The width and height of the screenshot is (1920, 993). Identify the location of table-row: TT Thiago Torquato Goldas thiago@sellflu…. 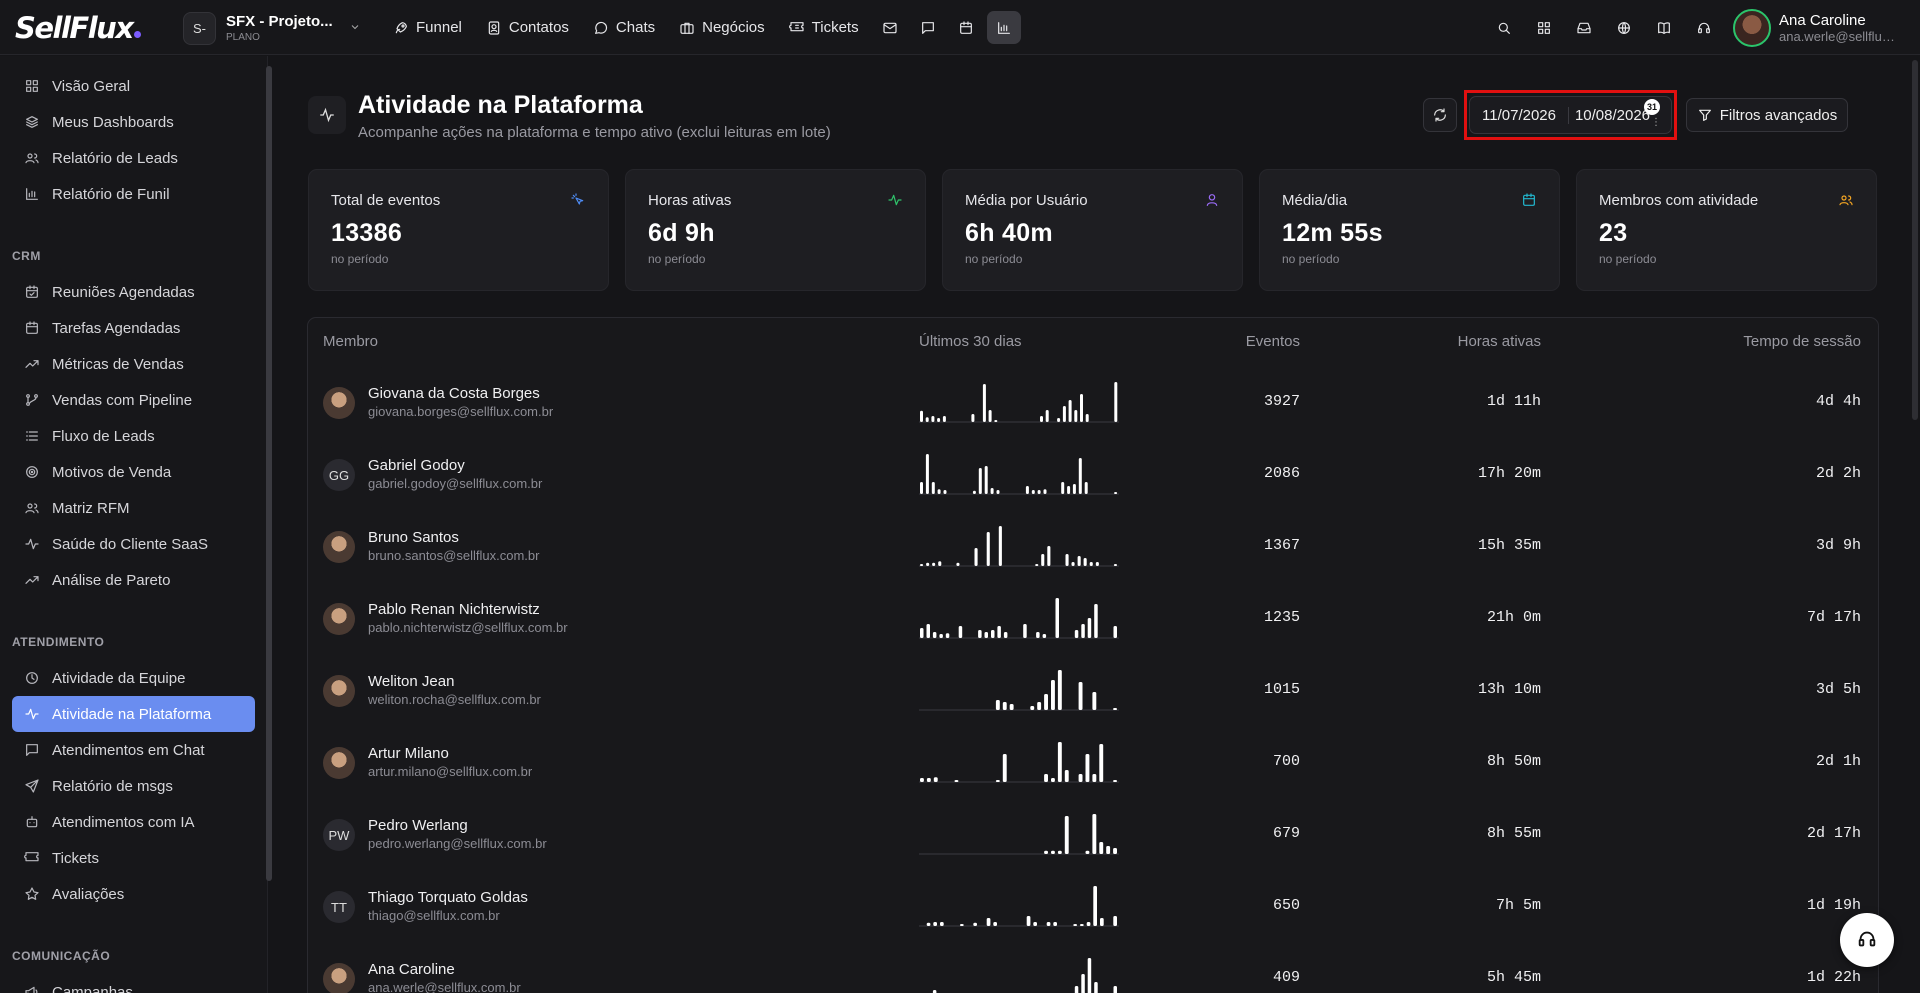
(1093, 906).